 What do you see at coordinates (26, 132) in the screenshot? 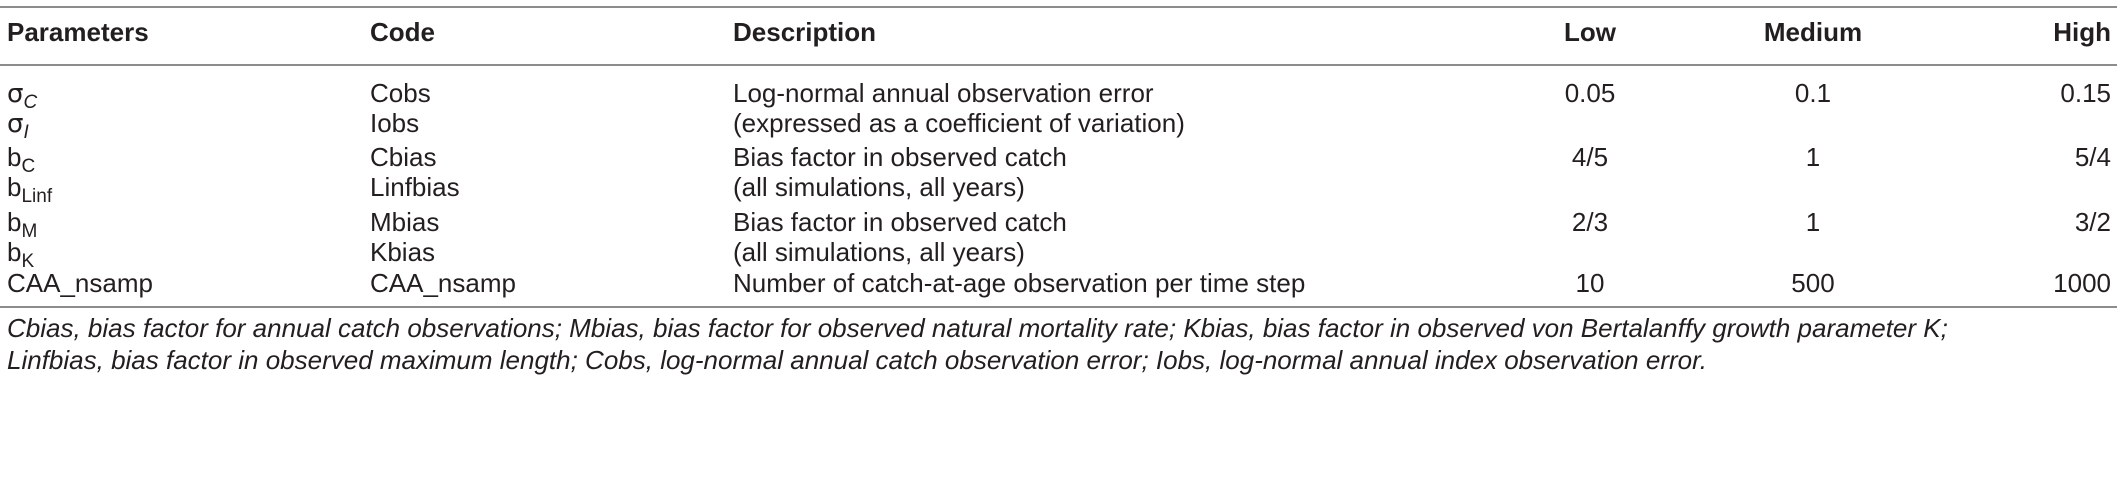
I see `param-subscript: I` at bounding box center [26, 132].